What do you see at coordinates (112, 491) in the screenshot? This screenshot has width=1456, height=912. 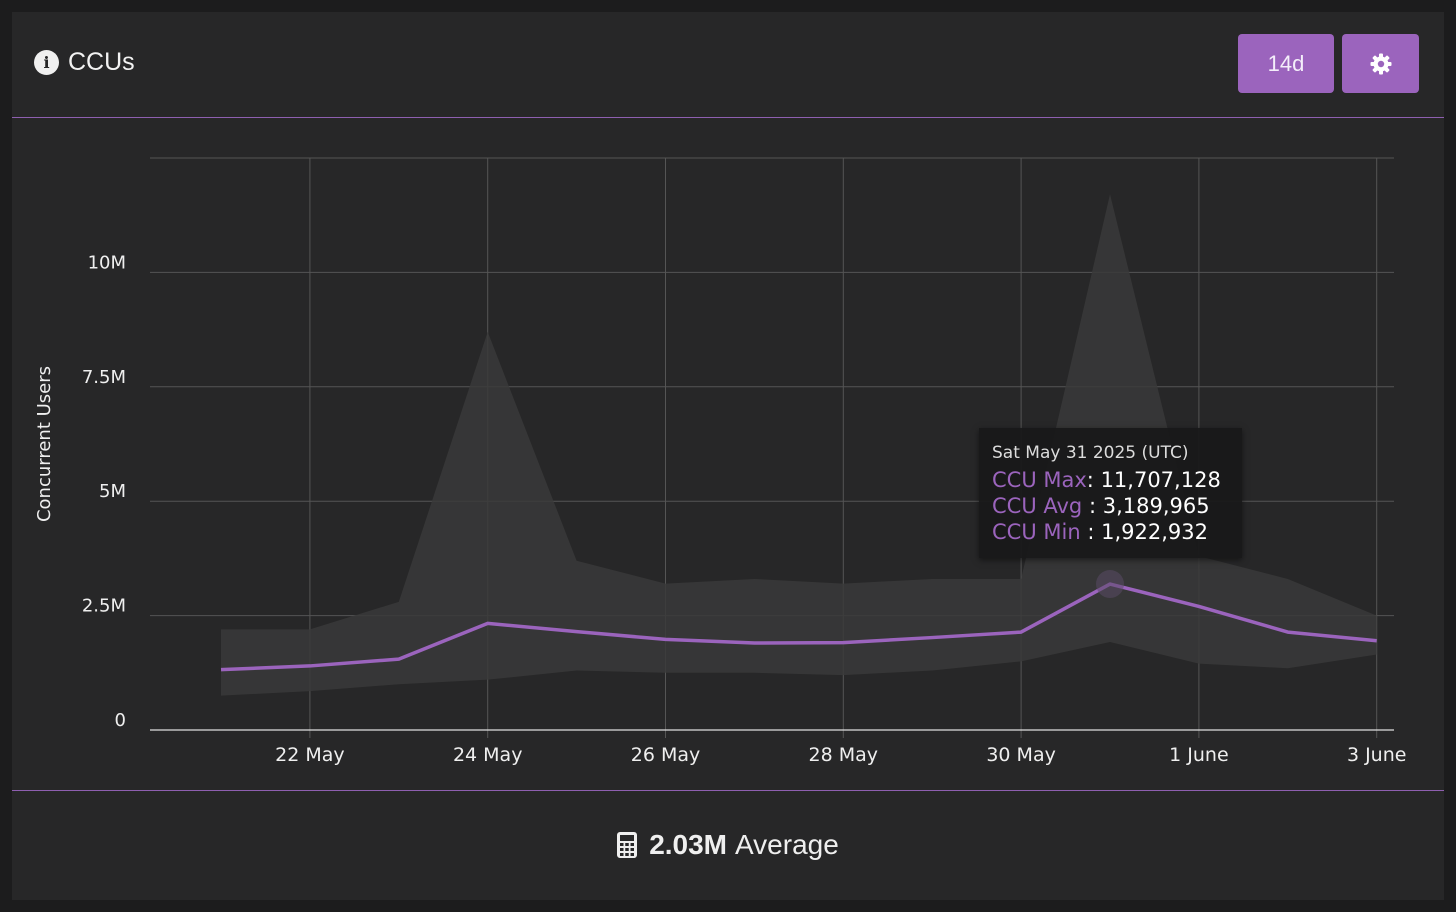 I see `y-tick-label: 5M` at bounding box center [112, 491].